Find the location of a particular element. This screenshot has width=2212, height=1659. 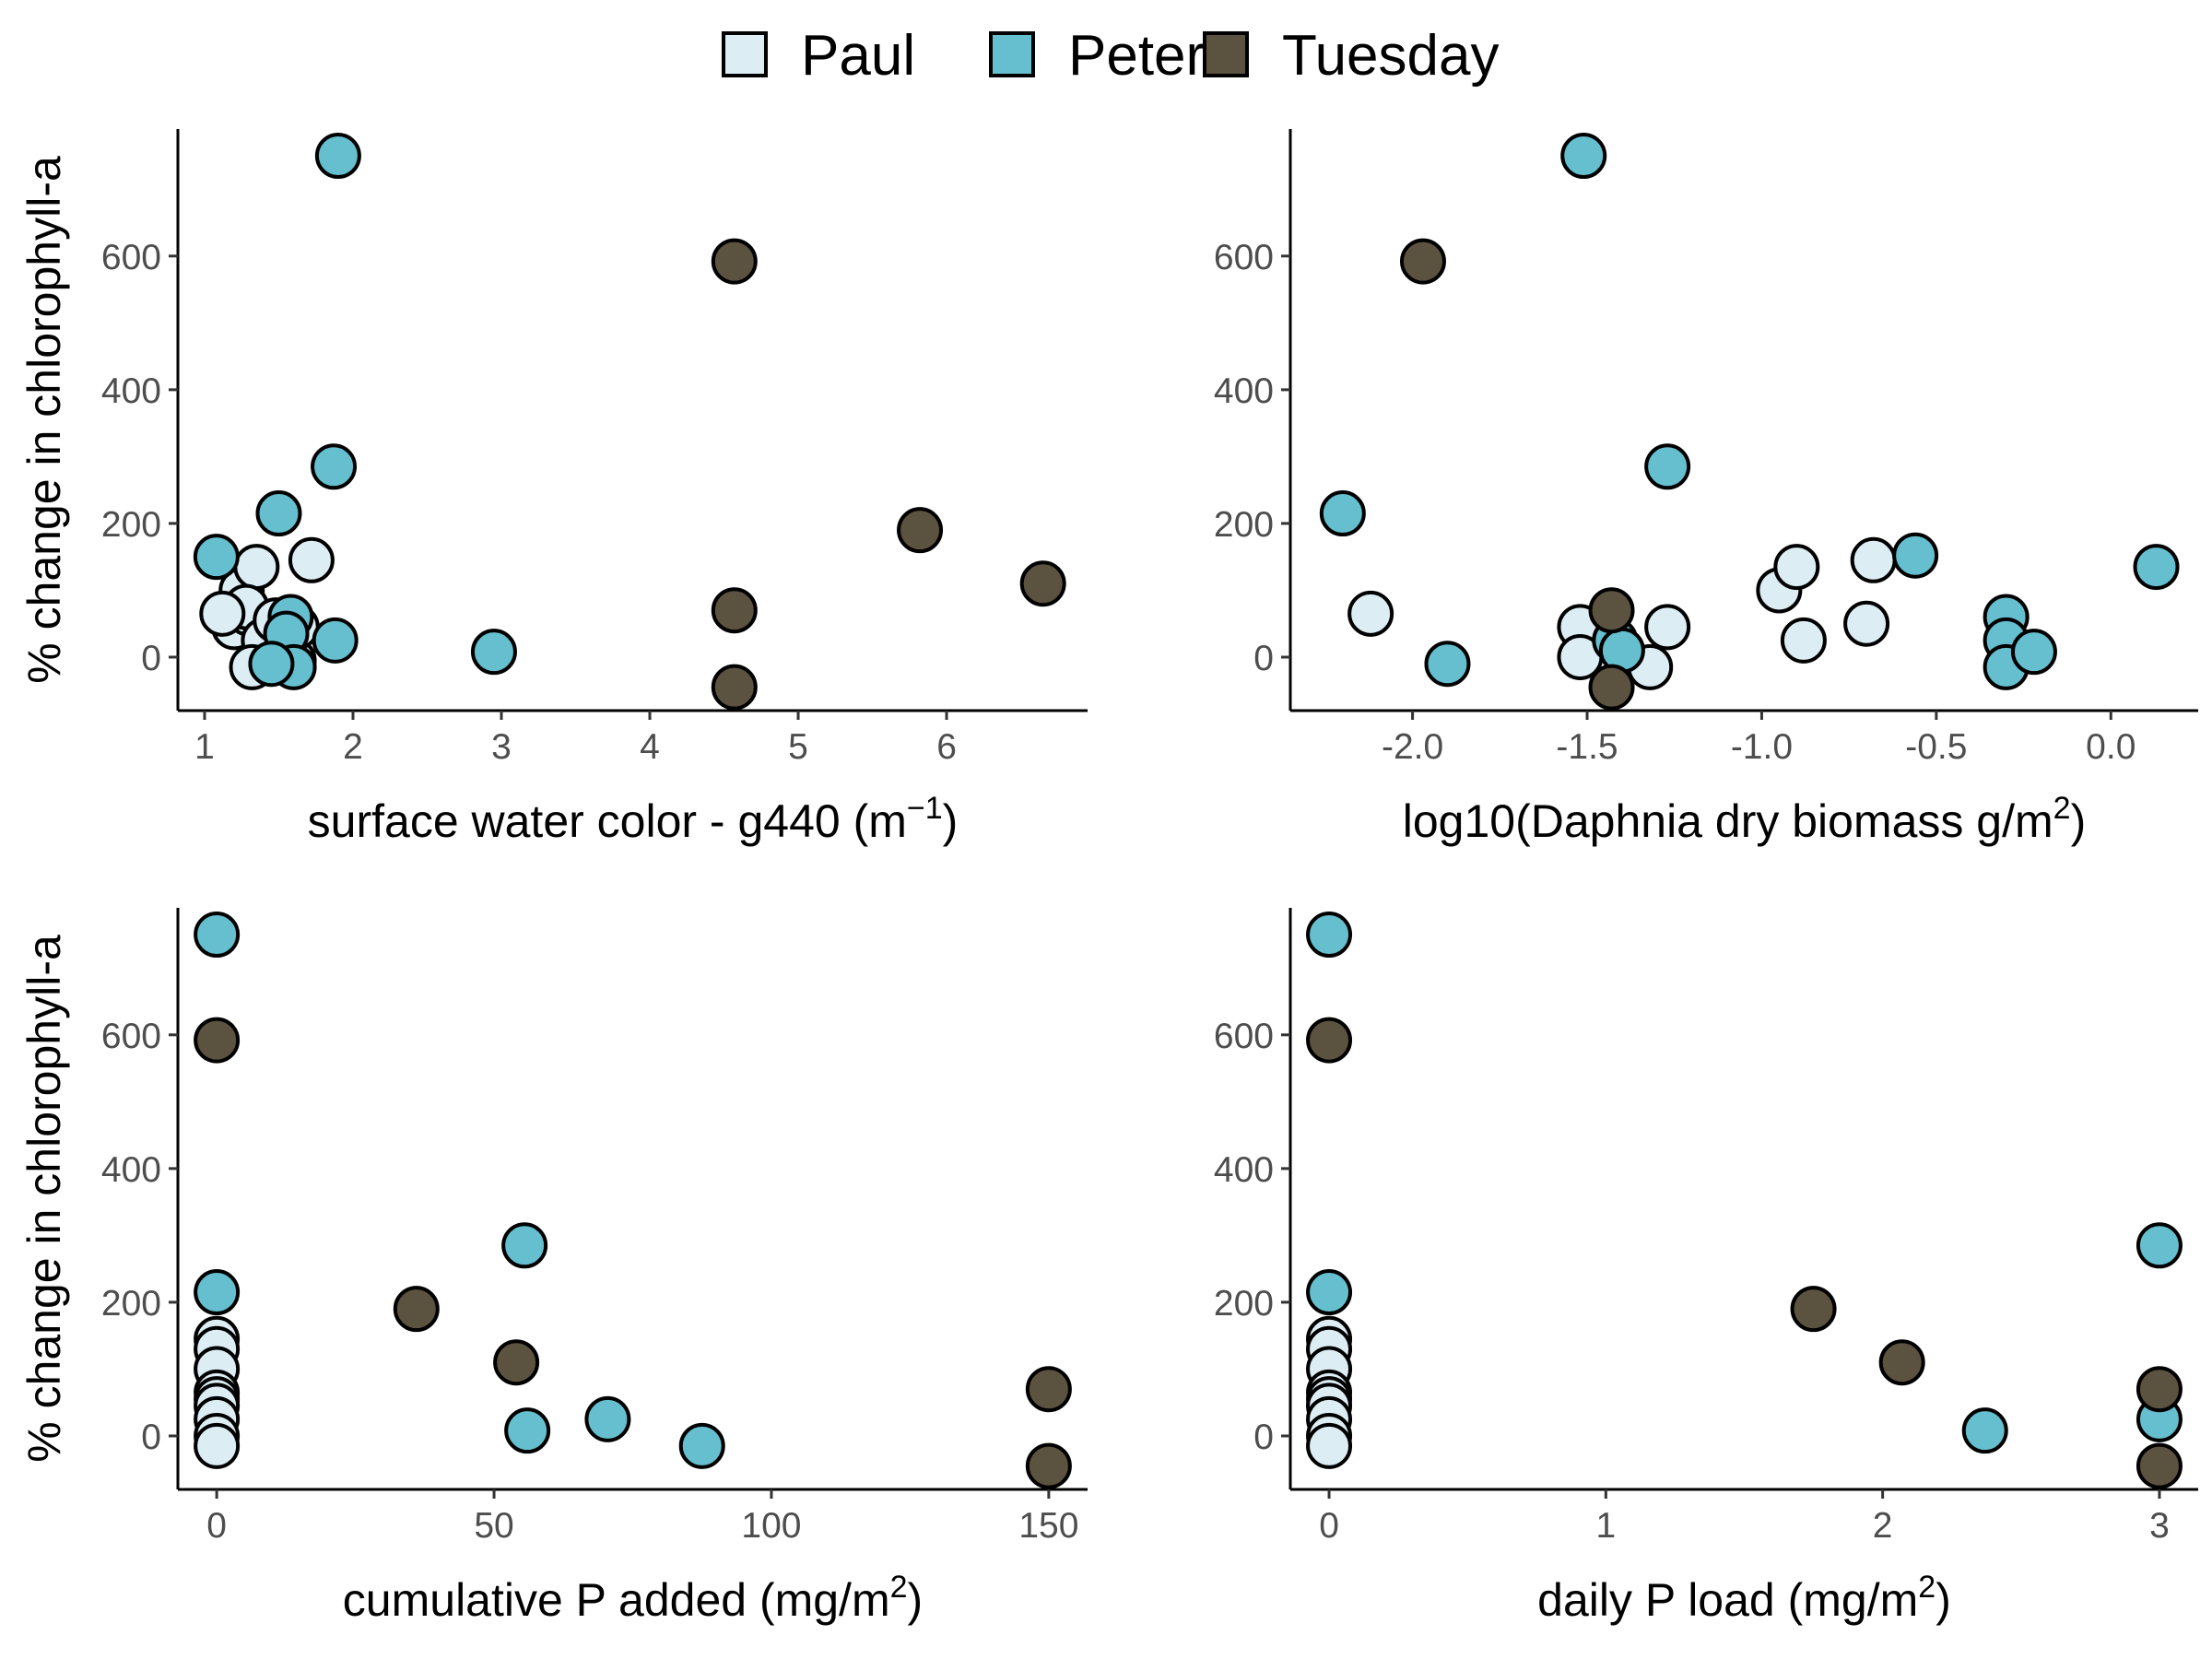

x-axis-title-main: daily P load (mg/m is located at coordinates (1727, 1600).